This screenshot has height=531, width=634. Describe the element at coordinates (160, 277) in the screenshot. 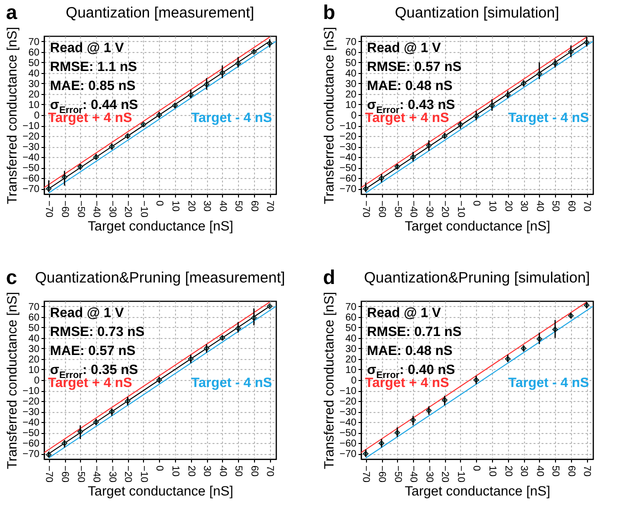

I see `chart-title: Quantization&Pruning [measurement]` at that location.